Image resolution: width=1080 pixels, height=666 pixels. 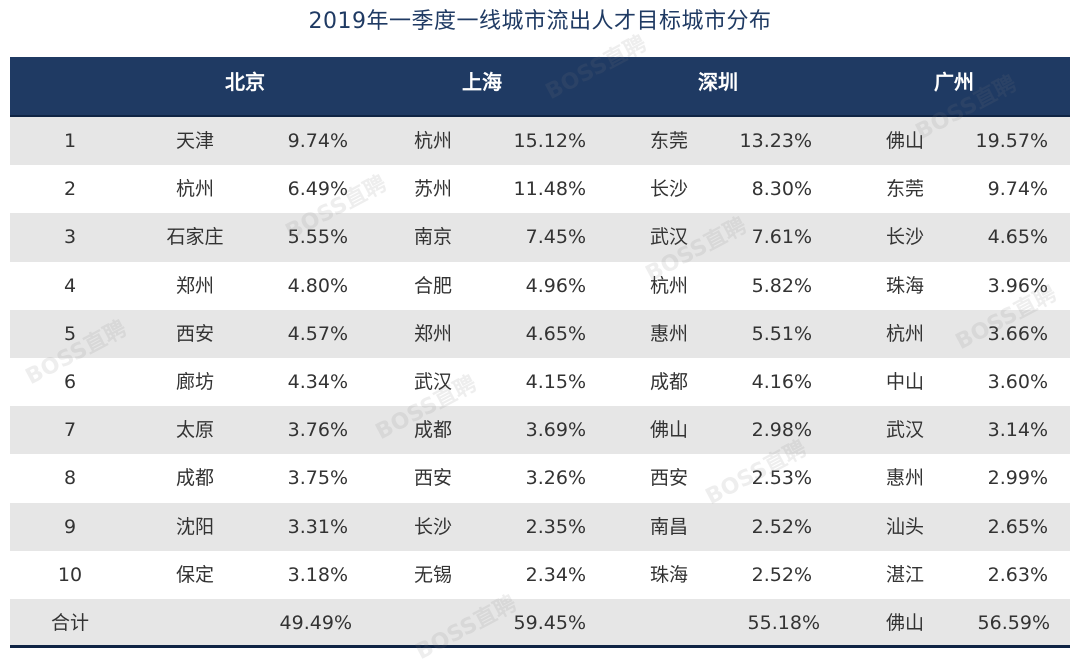 I want to click on guangzhou-destination-city: 佛山, so click(x=904, y=141).